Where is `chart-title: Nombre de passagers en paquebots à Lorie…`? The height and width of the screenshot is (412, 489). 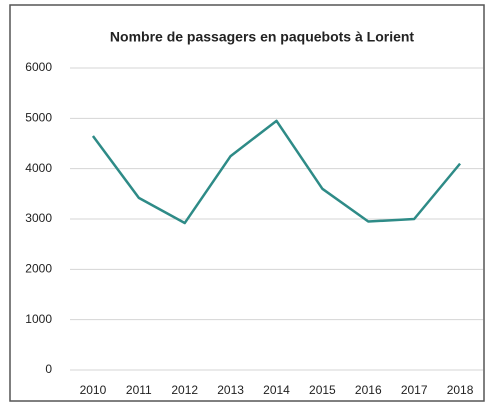
chart-title: Nombre de passagers en paquebots à Lorie… is located at coordinates (262, 37).